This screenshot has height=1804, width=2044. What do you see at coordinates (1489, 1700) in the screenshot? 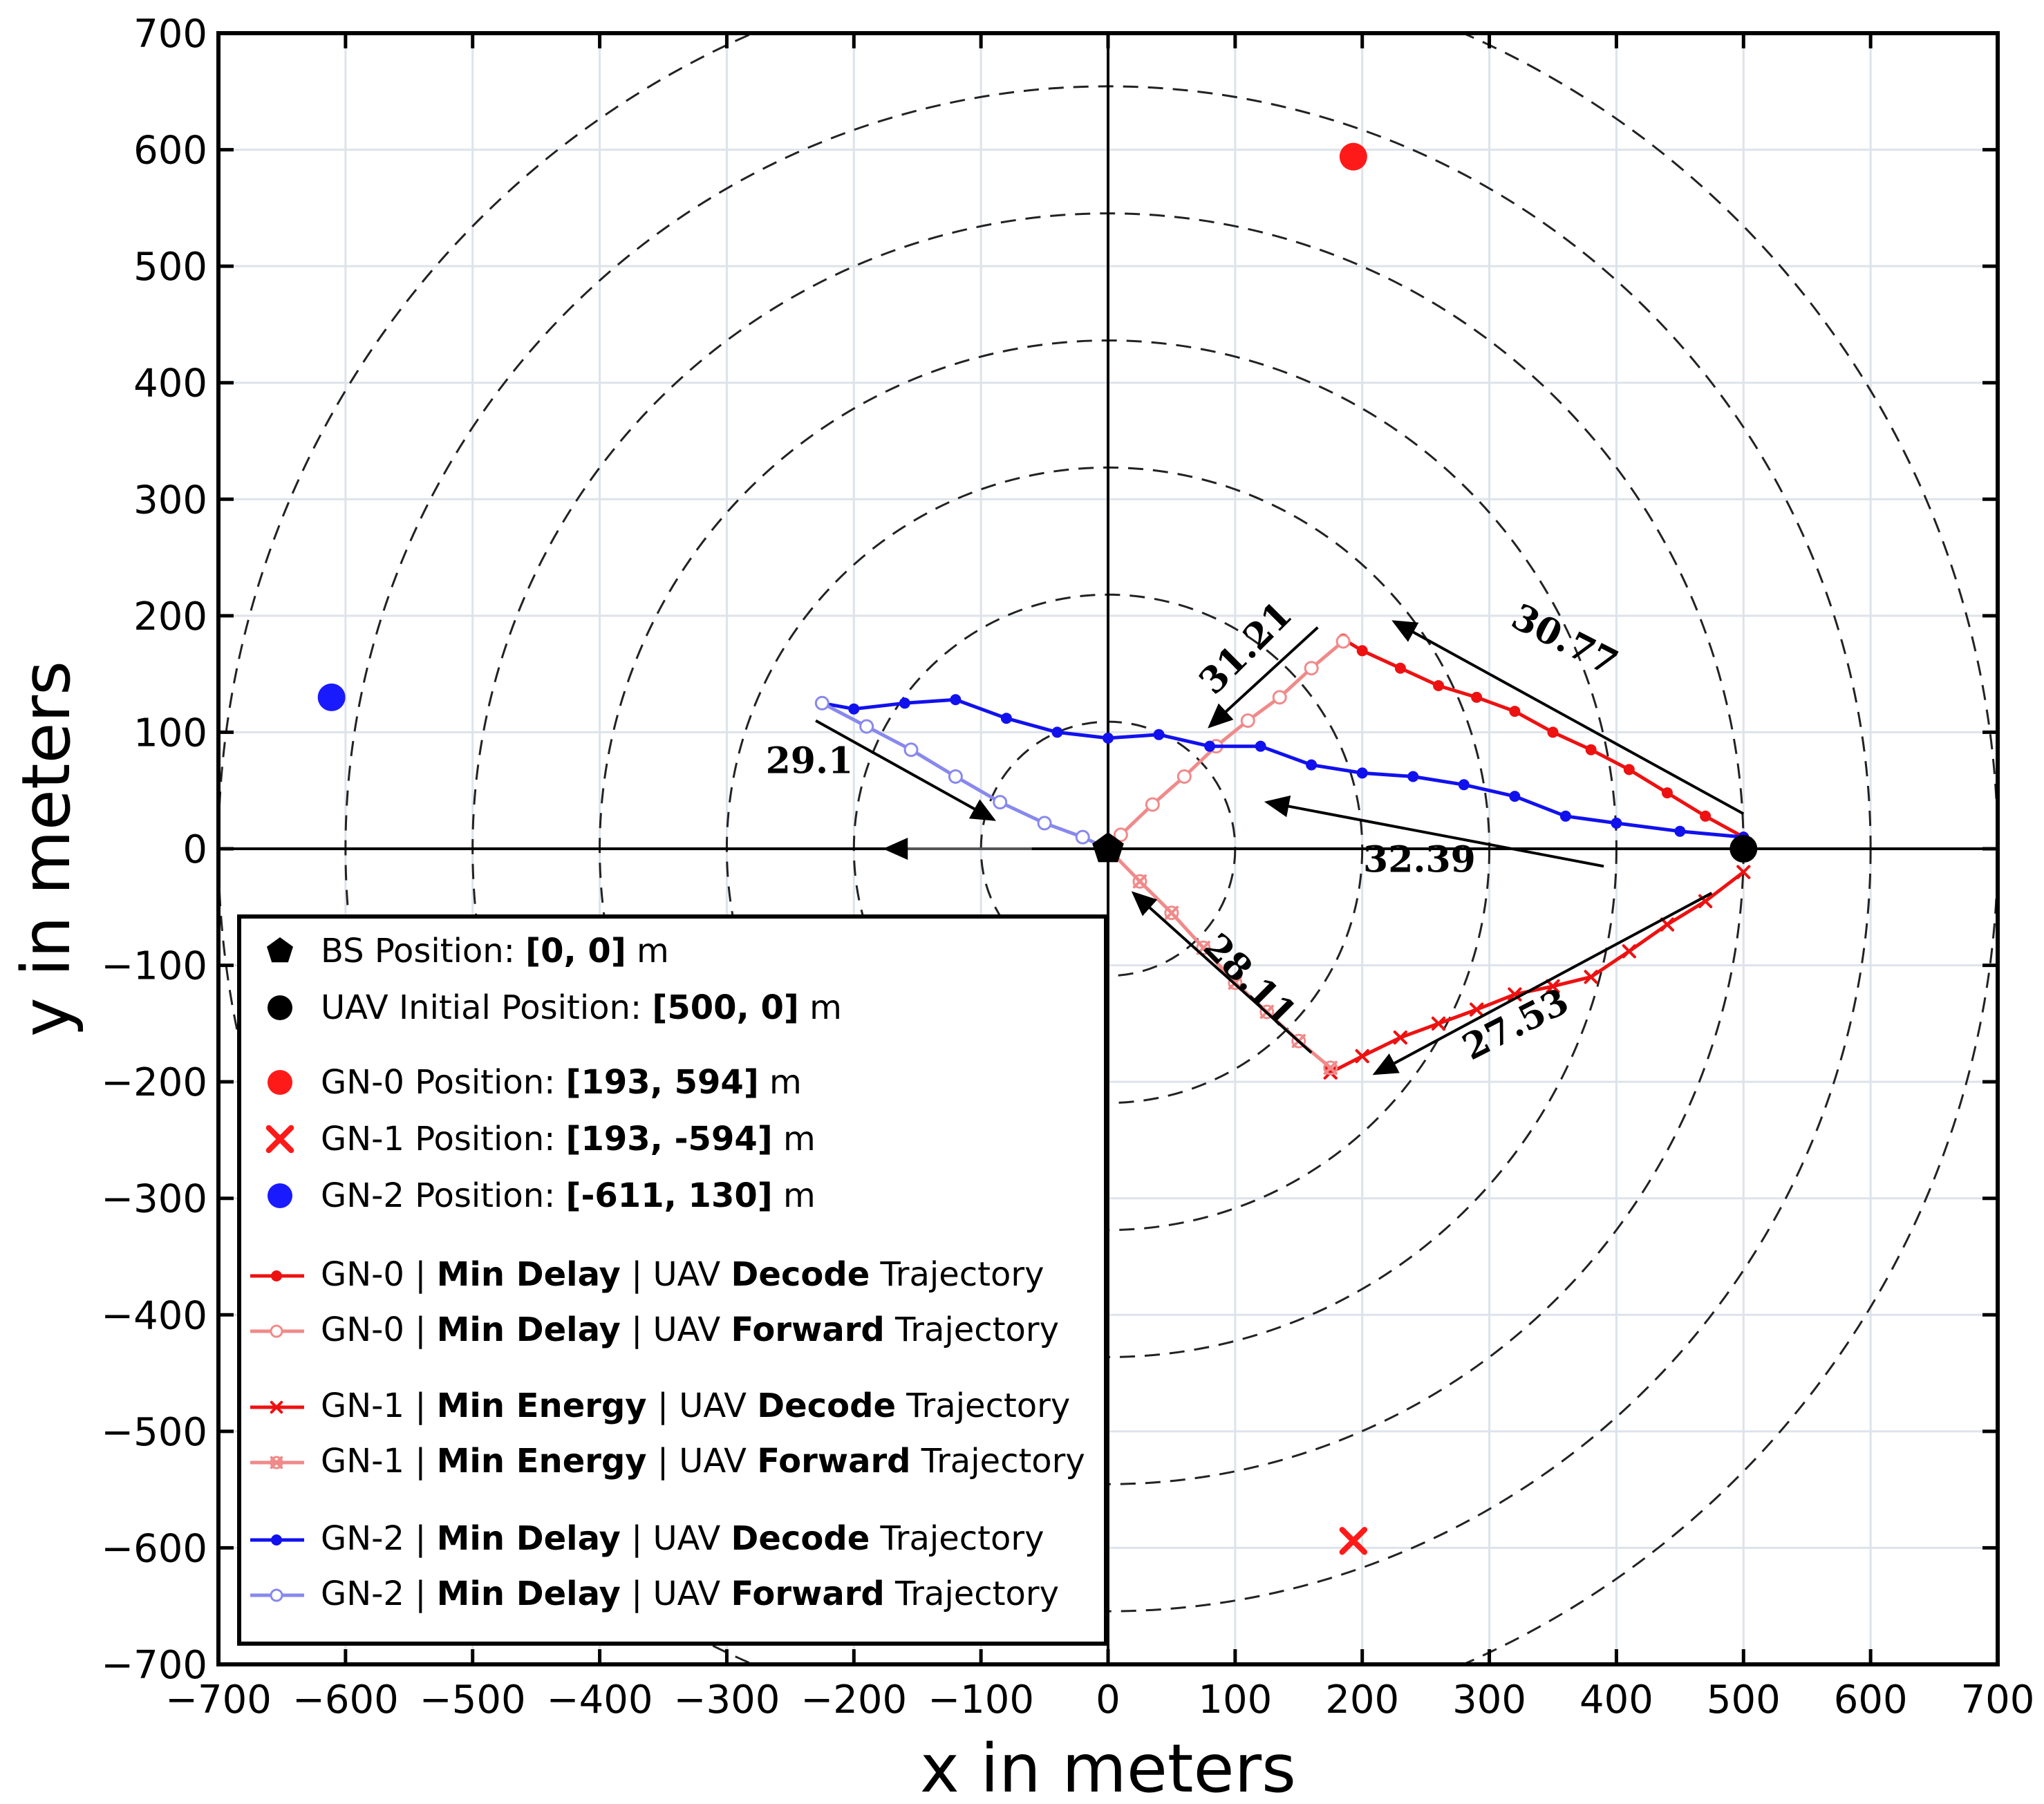
I see `x-tick-label: 300` at bounding box center [1489, 1700].